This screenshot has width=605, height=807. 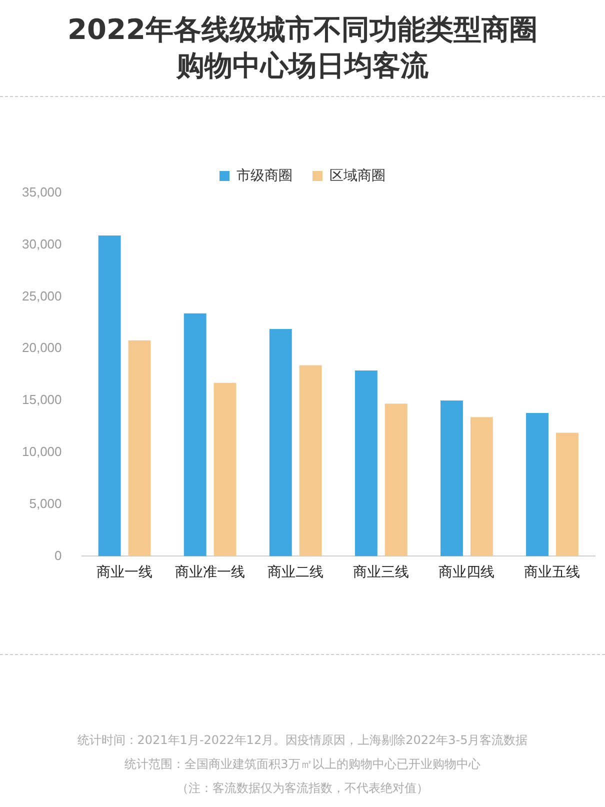 What do you see at coordinates (42, 192) in the screenshot?
I see `y-tick-label: 35,000` at bounding box center [42, 192].